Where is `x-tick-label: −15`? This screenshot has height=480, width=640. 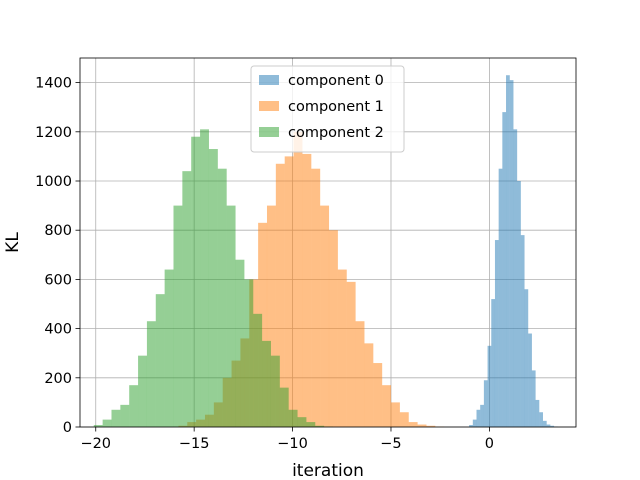 x-tick-label: −15 is located at coordinates (194, 444).